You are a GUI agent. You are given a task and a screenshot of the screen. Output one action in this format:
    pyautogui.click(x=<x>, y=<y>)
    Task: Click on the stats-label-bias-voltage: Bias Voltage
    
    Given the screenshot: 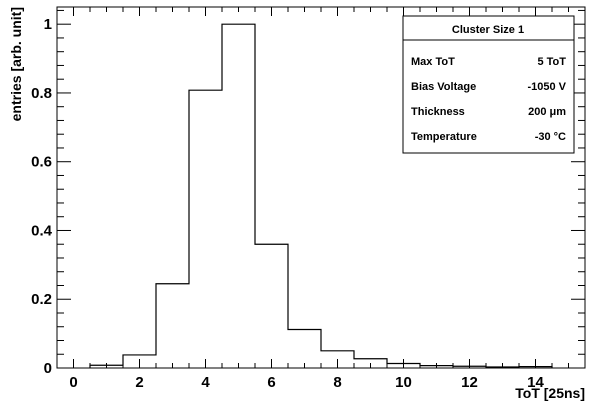 What is the action you would take?
    pyautogui.click(x=443, y=87)
    